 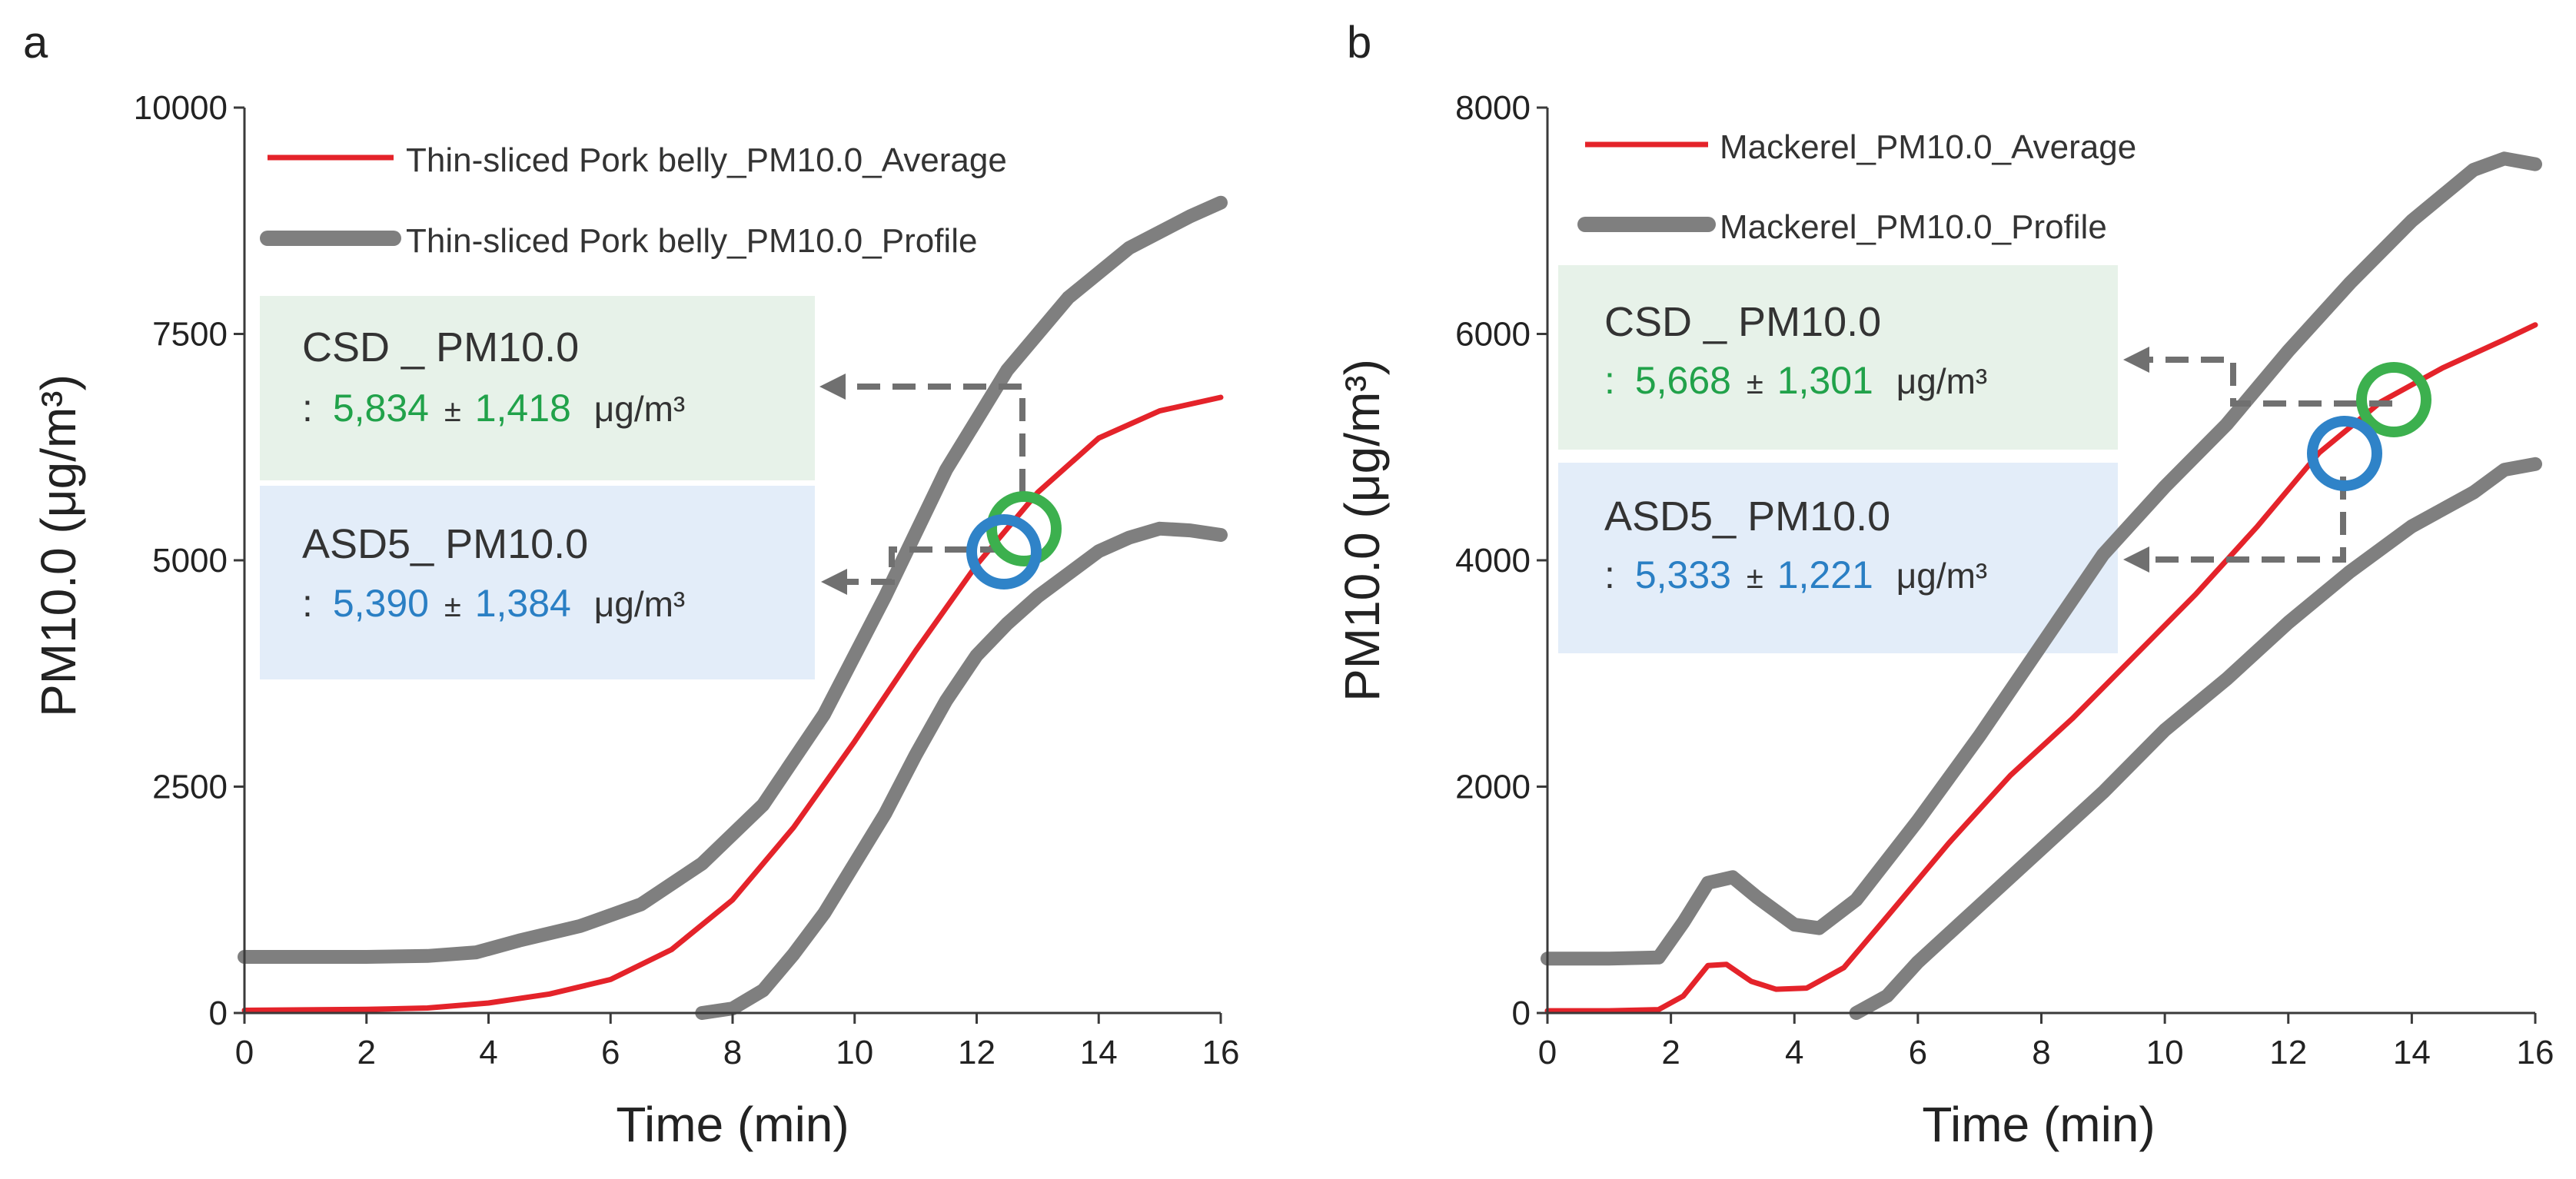 I want to click on csd-value-a: : 5,834 ± 1,418 μg/m³, so click(x=494, y=408).